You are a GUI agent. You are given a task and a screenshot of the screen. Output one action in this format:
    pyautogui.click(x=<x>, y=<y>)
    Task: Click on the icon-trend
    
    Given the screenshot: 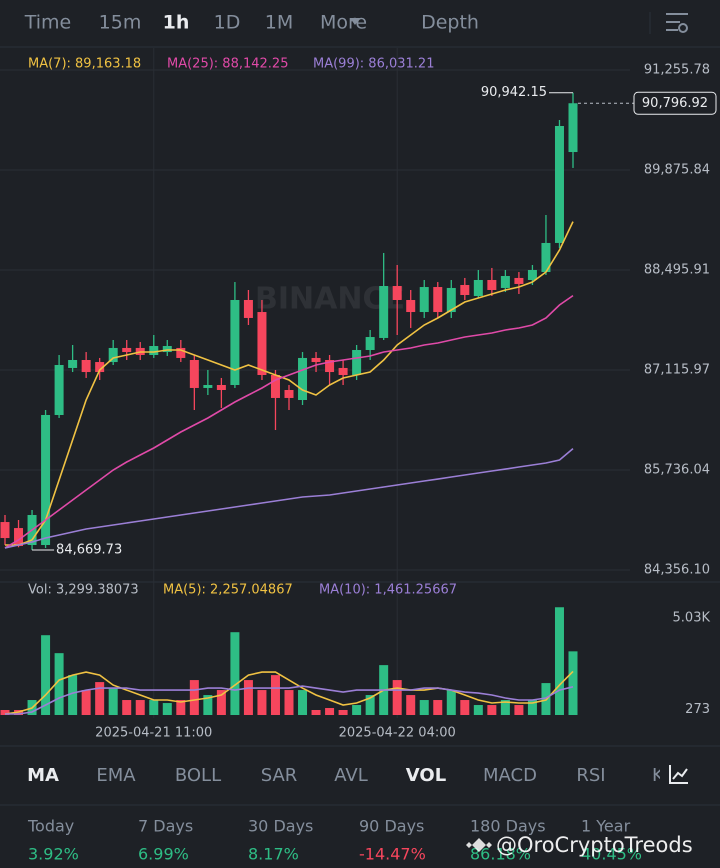 What is the action you would take?
    pyautogui.click(x=680, y=774)
    